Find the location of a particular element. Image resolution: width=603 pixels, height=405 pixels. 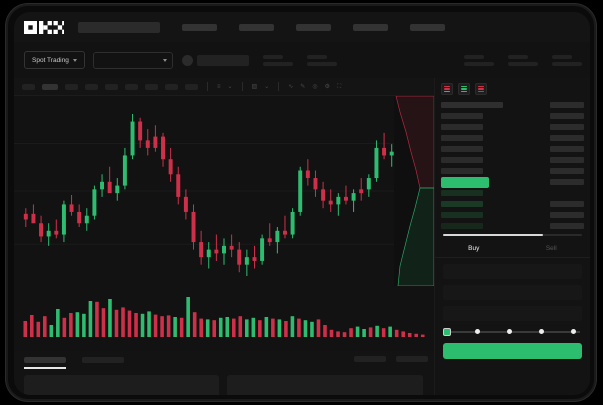

amount-percent-slider is located at coordinates (512, 332).